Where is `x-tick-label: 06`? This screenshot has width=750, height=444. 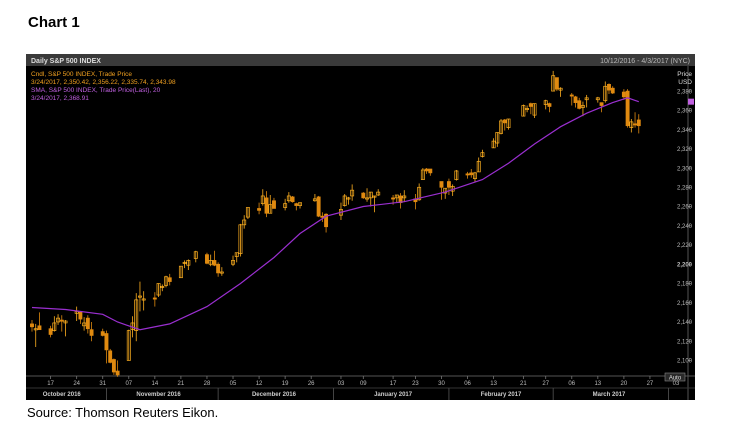
x-tick-label: 06 is located at coordinates (571, 384).